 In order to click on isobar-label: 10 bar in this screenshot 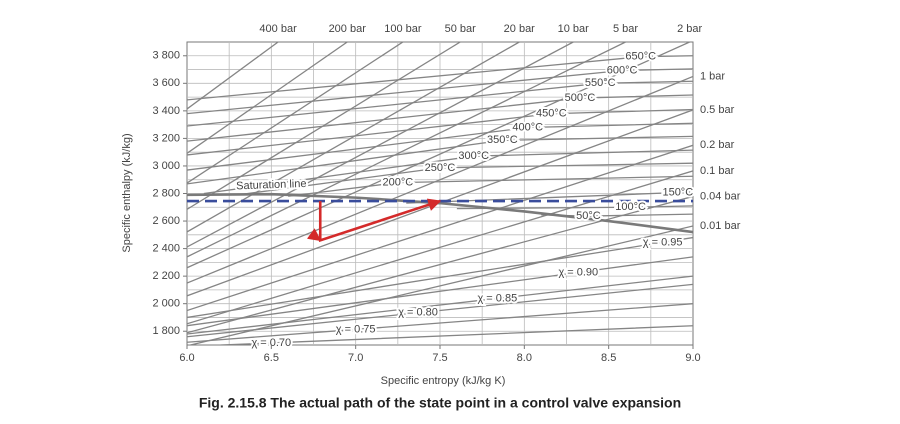, I will do `click(574, 29)`.